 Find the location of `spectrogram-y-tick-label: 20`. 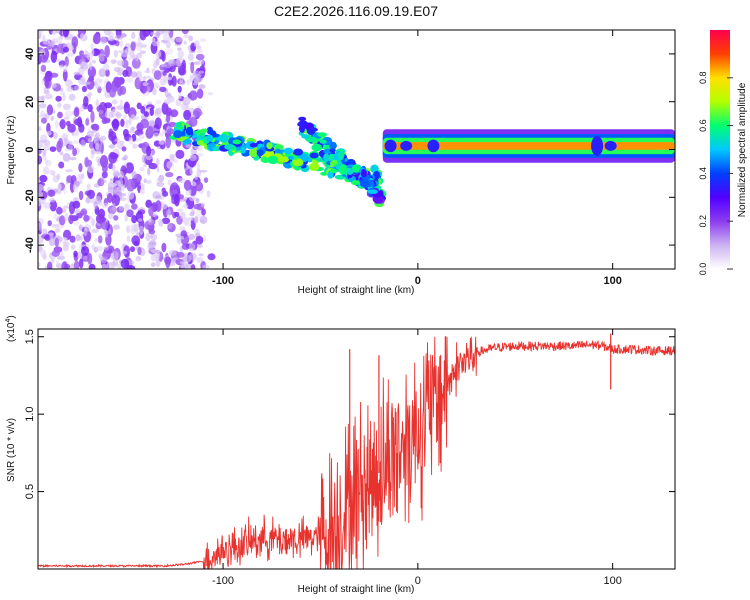

spectrogram-y-tick-label: 20 is located at coordinates (30, 102).